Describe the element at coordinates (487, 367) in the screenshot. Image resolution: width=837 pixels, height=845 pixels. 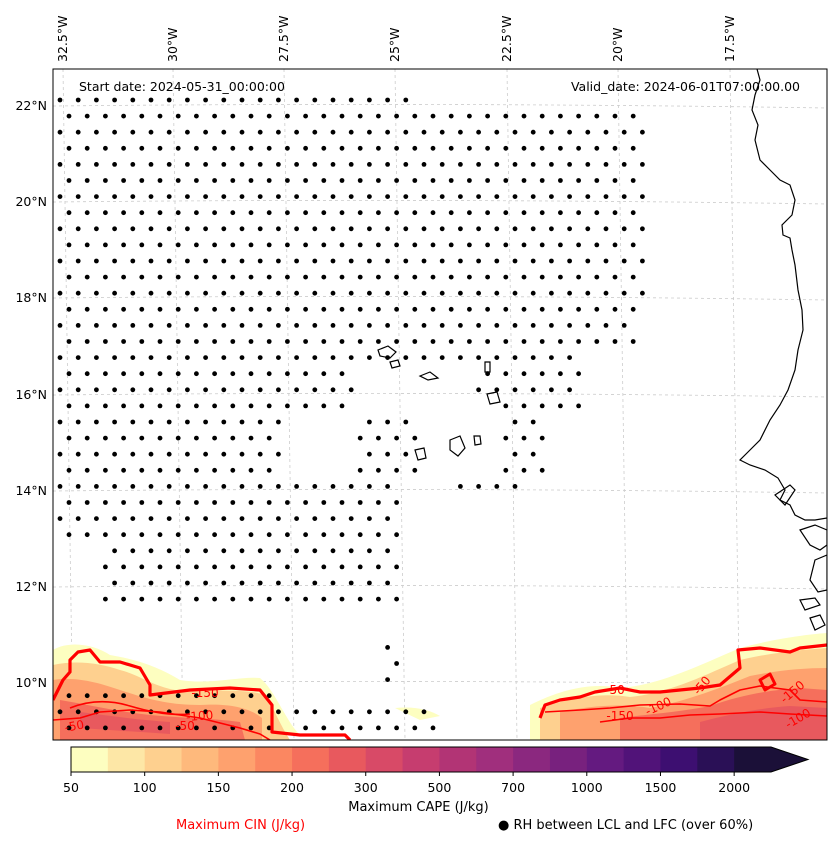
I see `island-sal` at that location.